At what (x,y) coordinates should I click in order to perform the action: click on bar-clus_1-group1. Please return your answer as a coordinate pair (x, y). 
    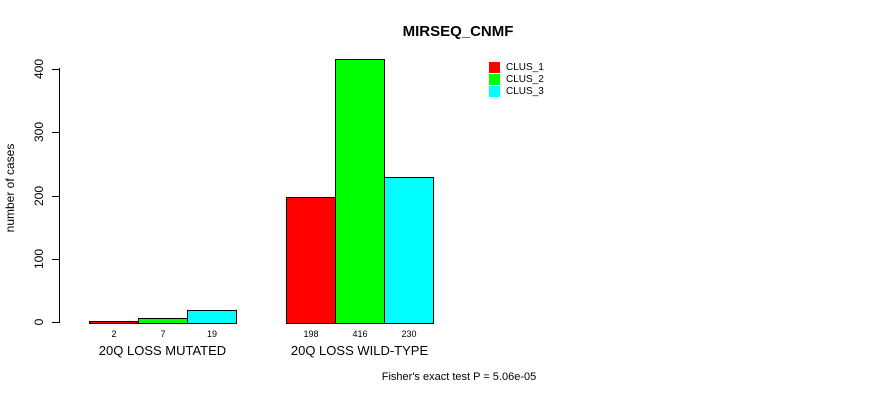
    Looking at the image, I should click on (114, 322).